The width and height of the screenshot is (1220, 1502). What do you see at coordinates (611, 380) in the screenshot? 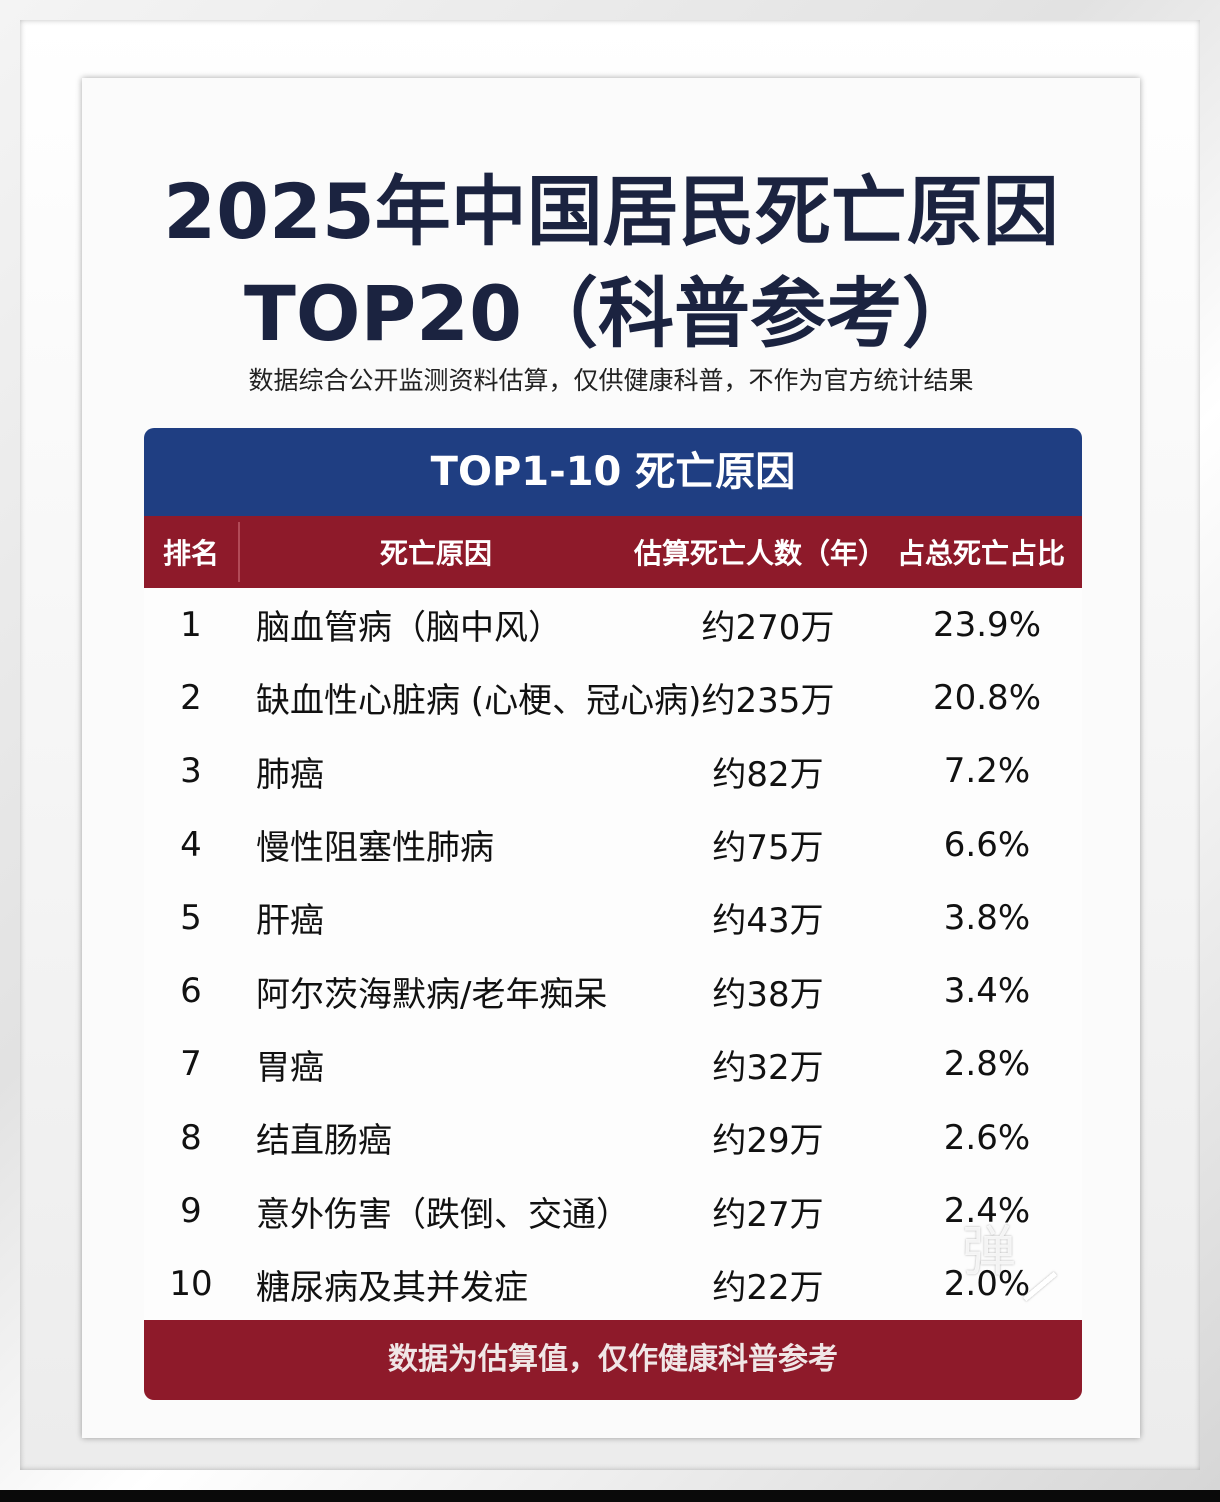
I see `poster-subtitle: 数据综合公开监测资料估算，仅供健康科普，不作为官方统计结果` at bounding box center [611, 380].